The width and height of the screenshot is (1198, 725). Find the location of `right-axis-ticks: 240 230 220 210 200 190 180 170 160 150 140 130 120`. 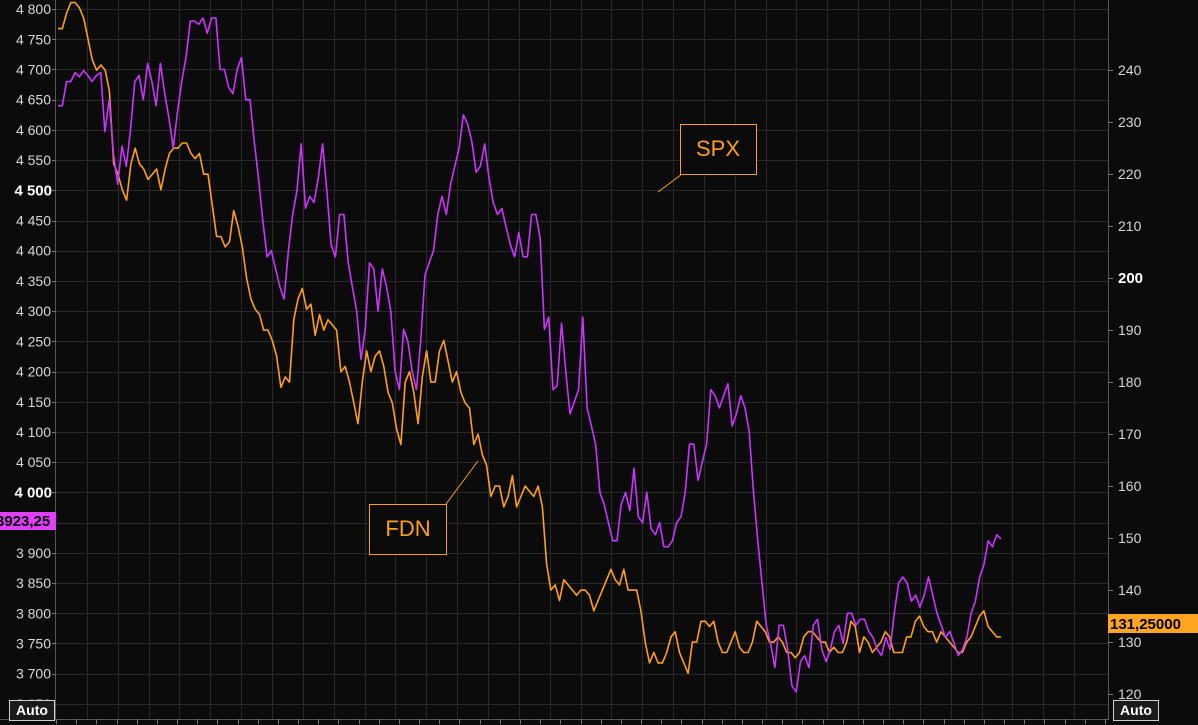

right-axis-ticks: 240 230 220 210 200 190 180 170 160 150 140 130 120 is located at coordinates (1125, 382).